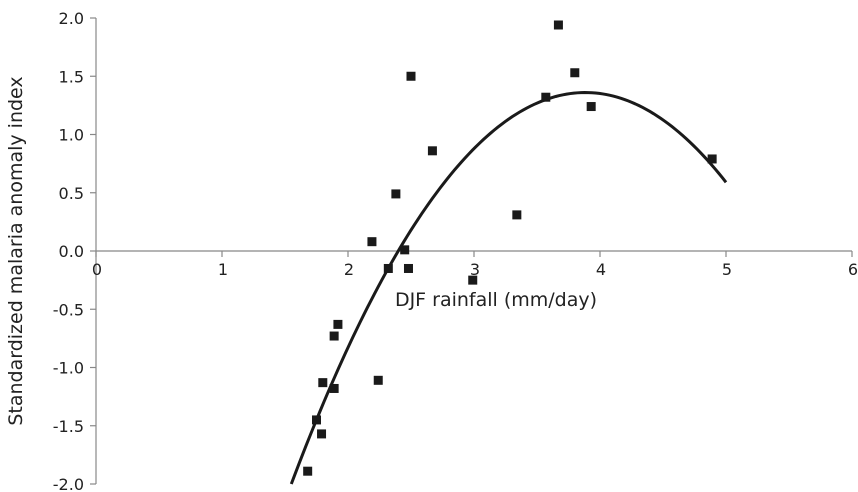  What do you see at coordinates (223, 269) in the screenshot?
I see `x-tick-label: 1` at bounding box center [223, 269].